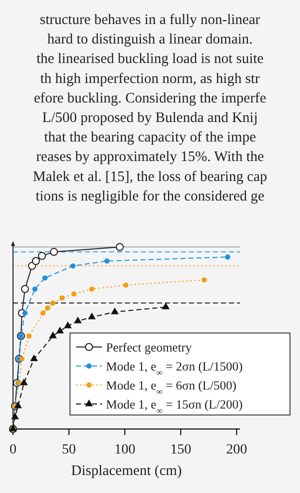 The height and width of the screenshot is (493, 300). Describe the element at coordinates (150, 98) in the screenshot. I see `text: efore buckling. Considering the imperfe` at that location.